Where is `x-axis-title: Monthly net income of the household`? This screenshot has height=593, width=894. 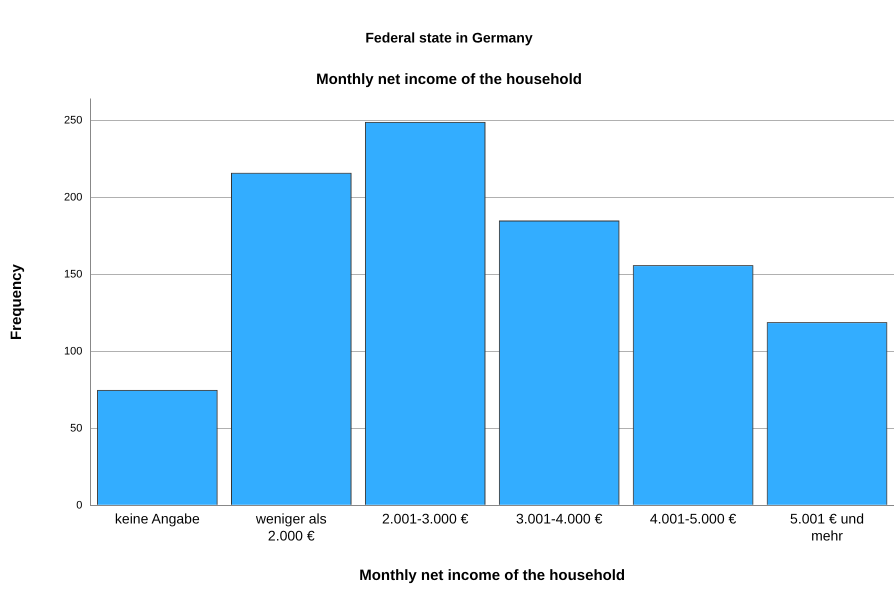 x-axis-title: Monthly net income of the household is located at coordinates (492, 575).